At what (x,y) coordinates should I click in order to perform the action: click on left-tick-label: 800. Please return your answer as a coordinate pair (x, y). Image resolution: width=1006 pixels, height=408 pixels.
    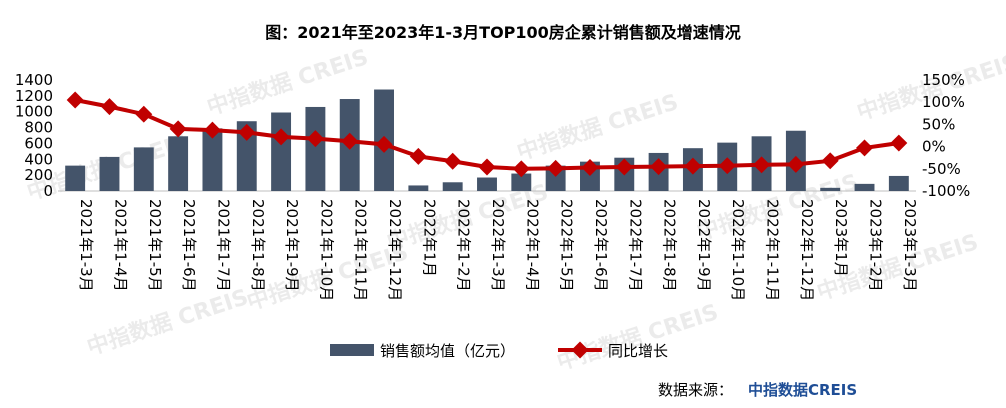
    Looking at the image, I should click on (38, 128).